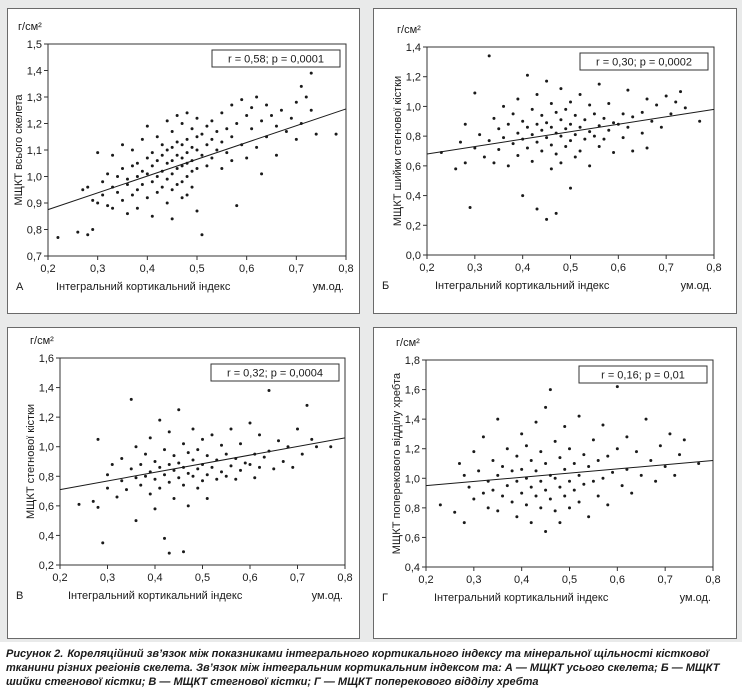 Image resolution: width=742 pixels, height=693 pixels. Describe the element at coordinates (412, 391) in the screenshot. I see `y-tick-label: 1,6` at that location.